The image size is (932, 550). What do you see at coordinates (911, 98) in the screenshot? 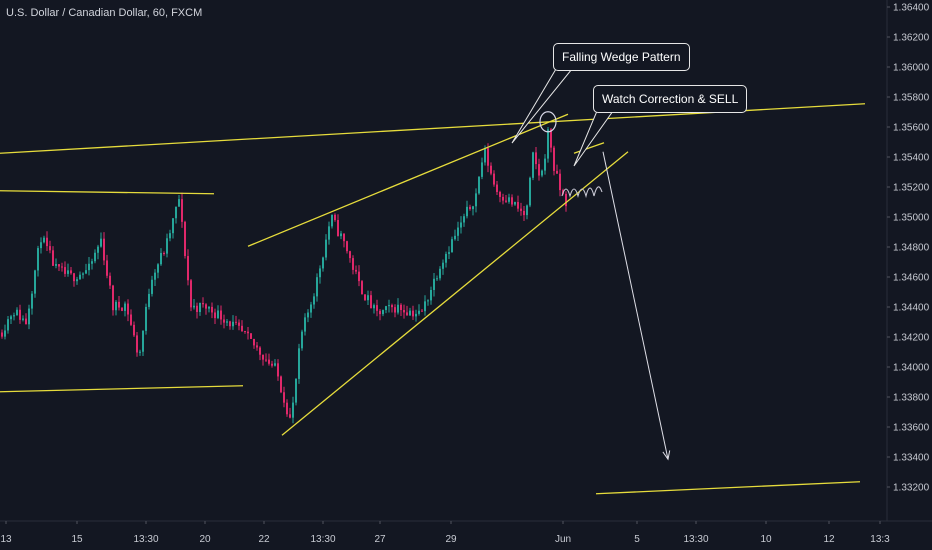
I see `price-tick-label: 1.35800` at bounding box center [911, 98].